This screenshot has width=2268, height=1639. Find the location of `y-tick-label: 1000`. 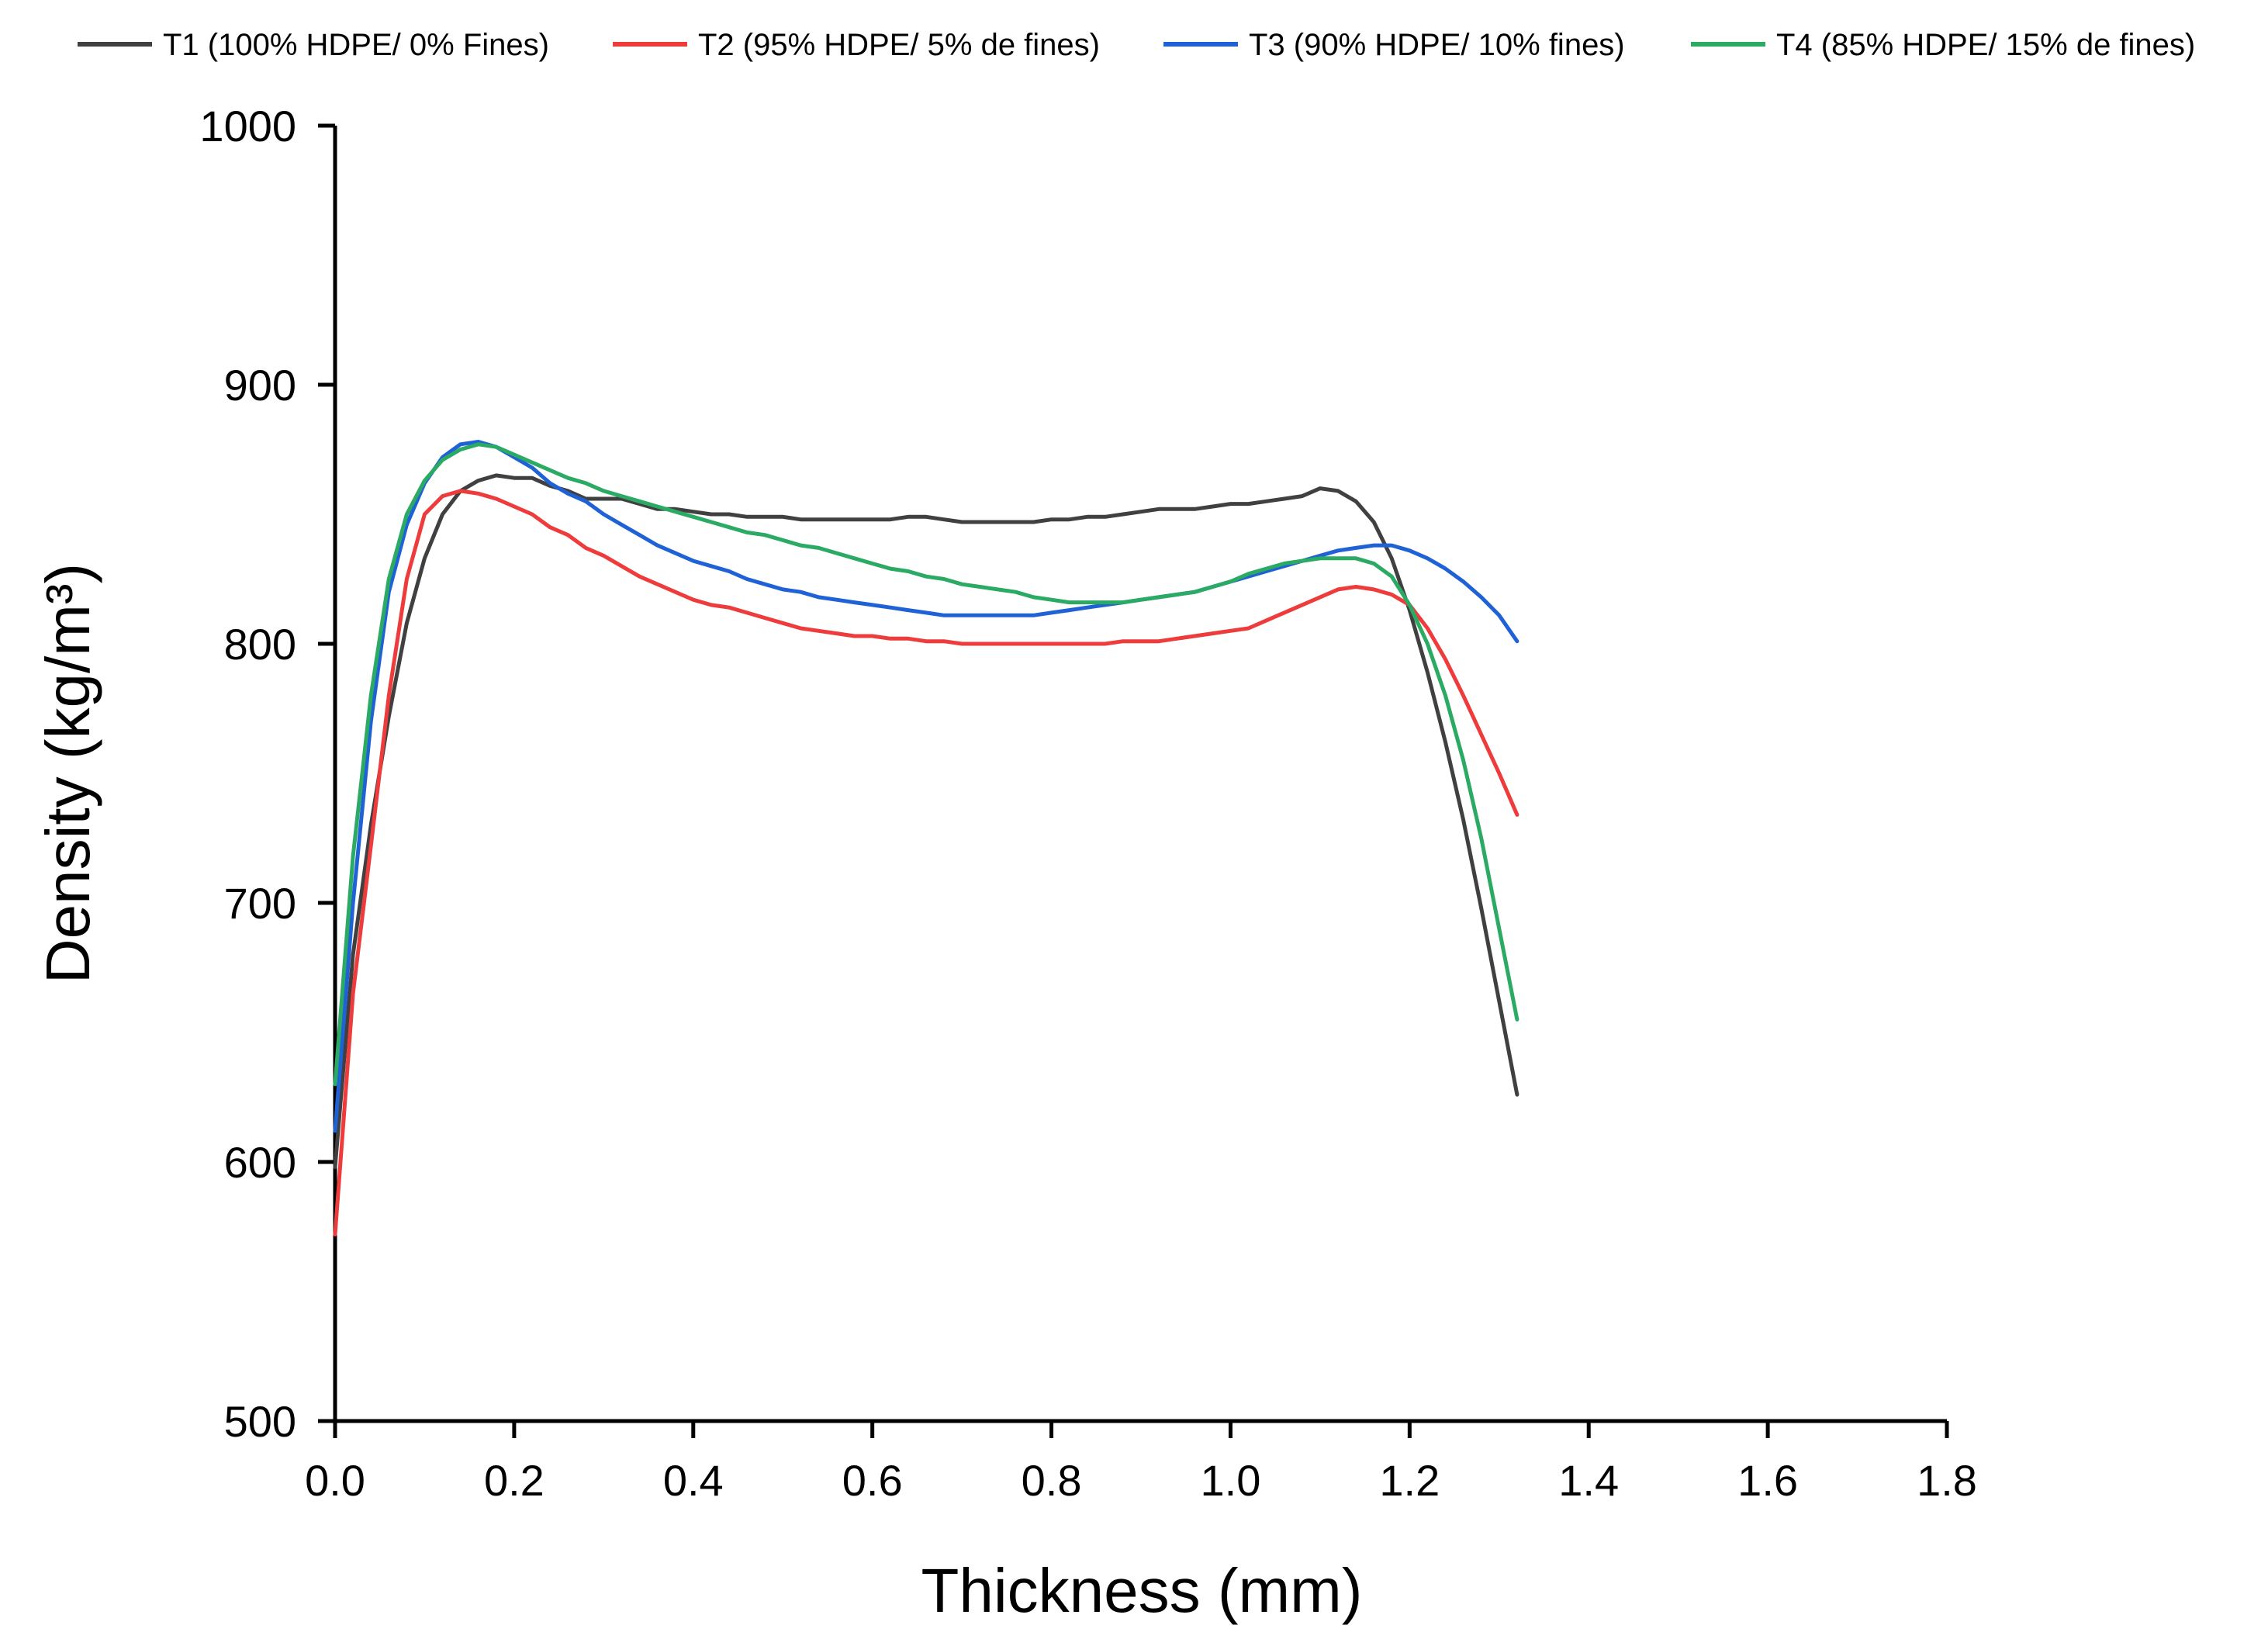

y-tick-label: 1000 is located at coordinates (247, 126).